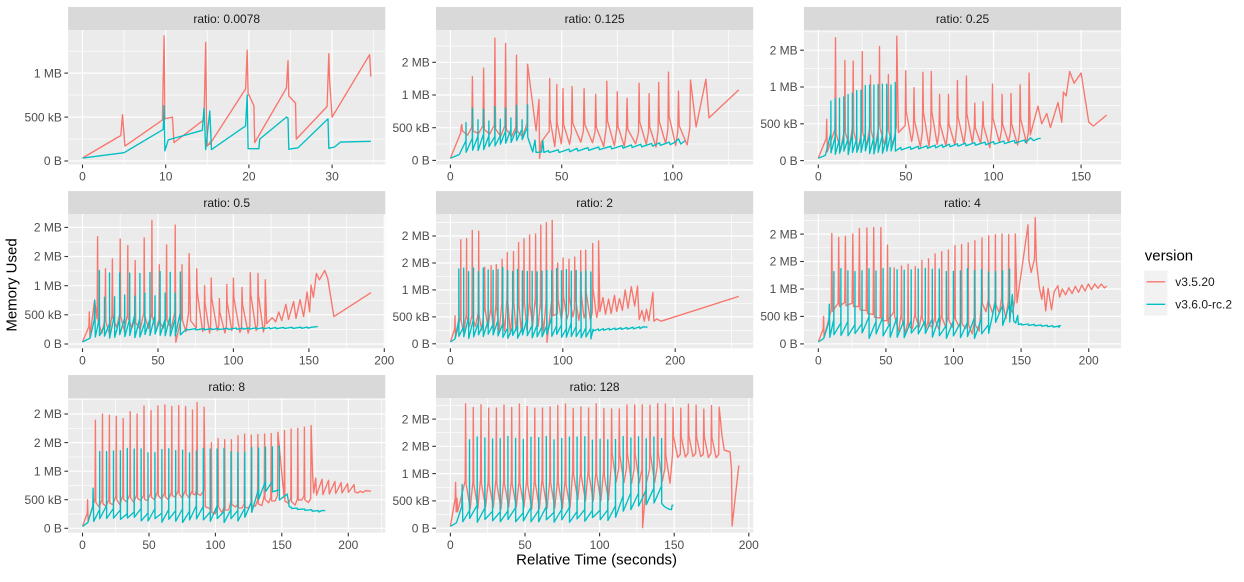  I want to click on svg-text: ratio: 0.25, so click(963, 19).